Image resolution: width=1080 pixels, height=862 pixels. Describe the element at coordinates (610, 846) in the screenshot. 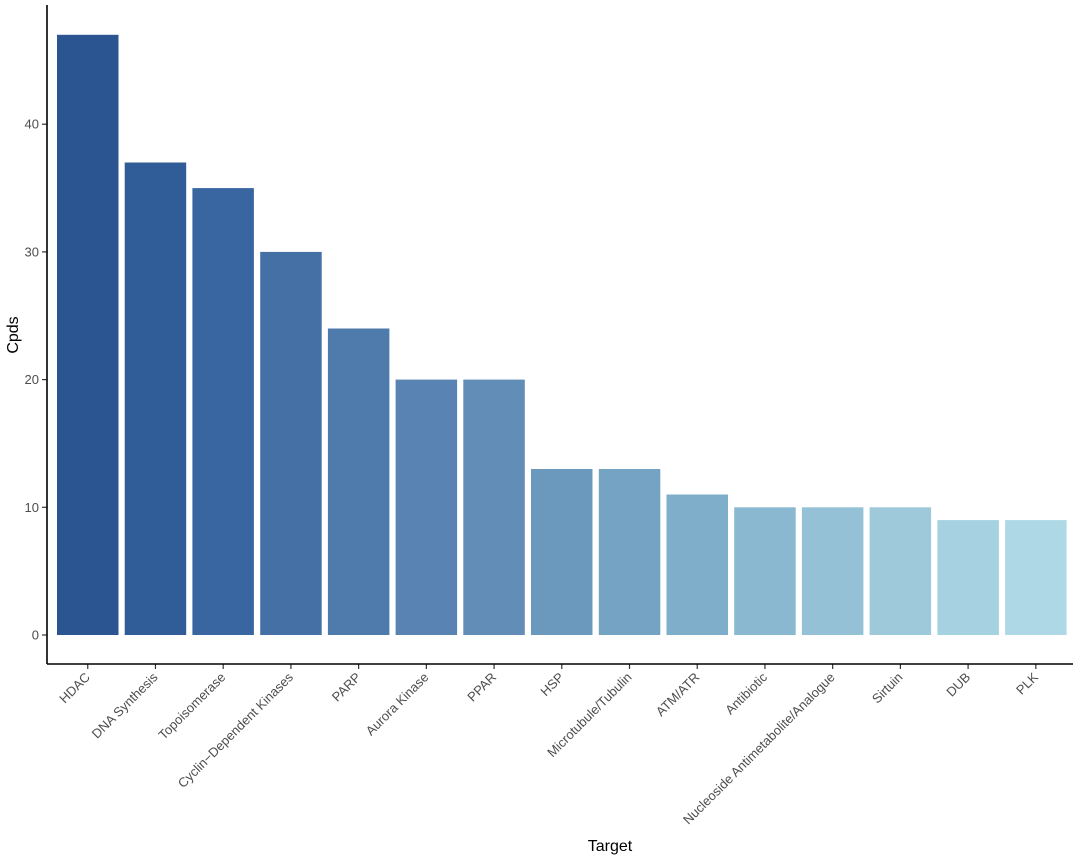

I see `x-axis-title: Target` at that location.